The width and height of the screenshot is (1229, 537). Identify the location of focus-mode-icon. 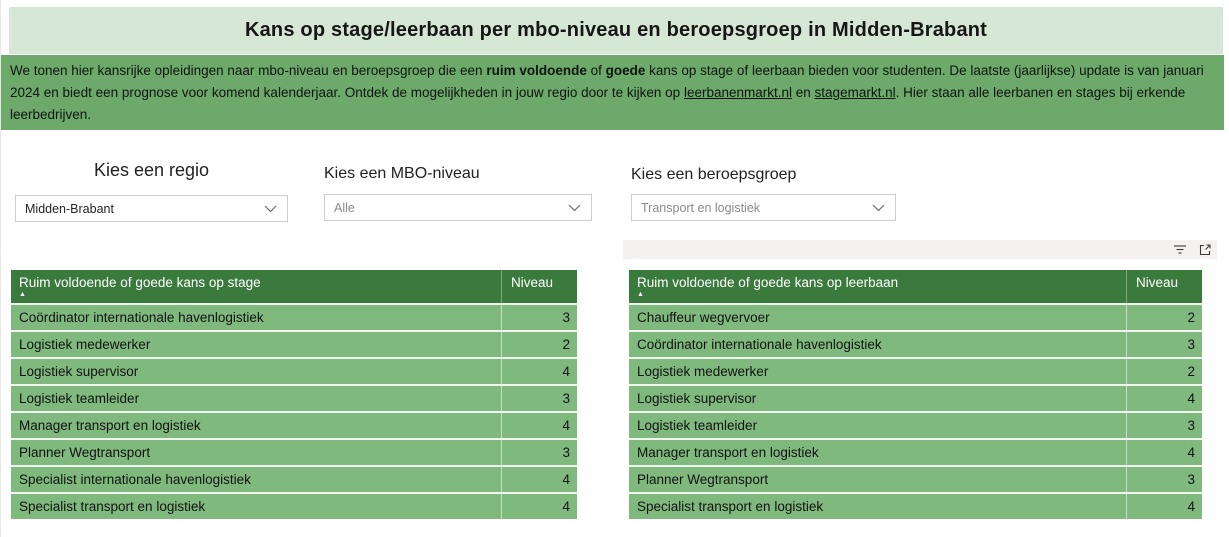
(1205, 250).